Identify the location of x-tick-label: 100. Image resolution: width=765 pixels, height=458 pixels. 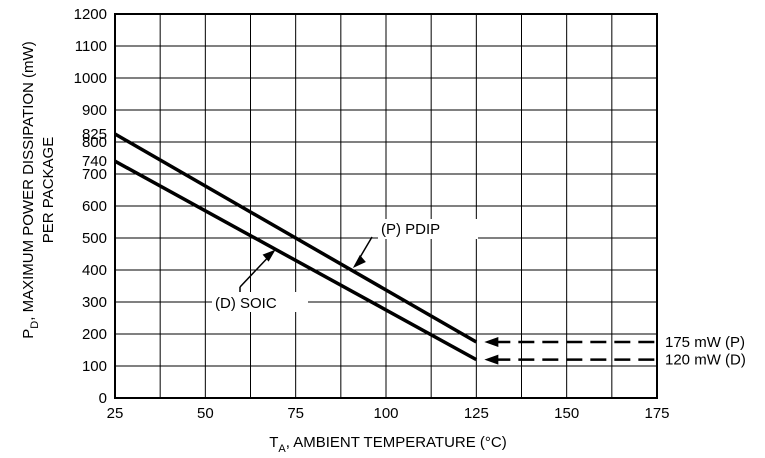
(385, 413).